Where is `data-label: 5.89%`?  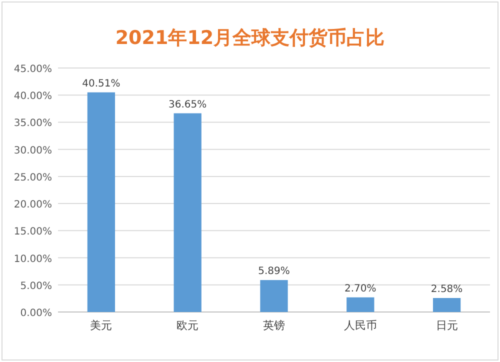 data-label: 5.89% is located at coordinates (274, 272).